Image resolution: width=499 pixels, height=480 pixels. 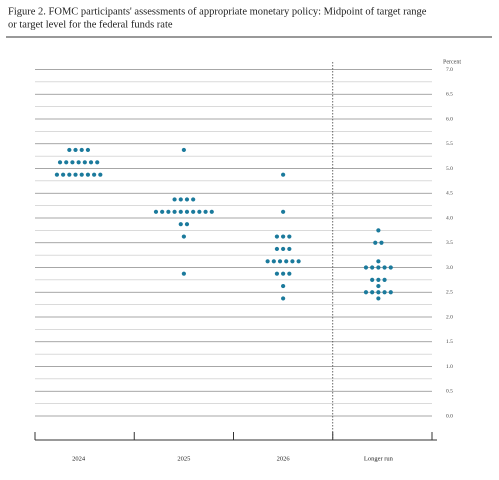 I want to click on y-tick-label: 4.5, so click(x=449, y=194).